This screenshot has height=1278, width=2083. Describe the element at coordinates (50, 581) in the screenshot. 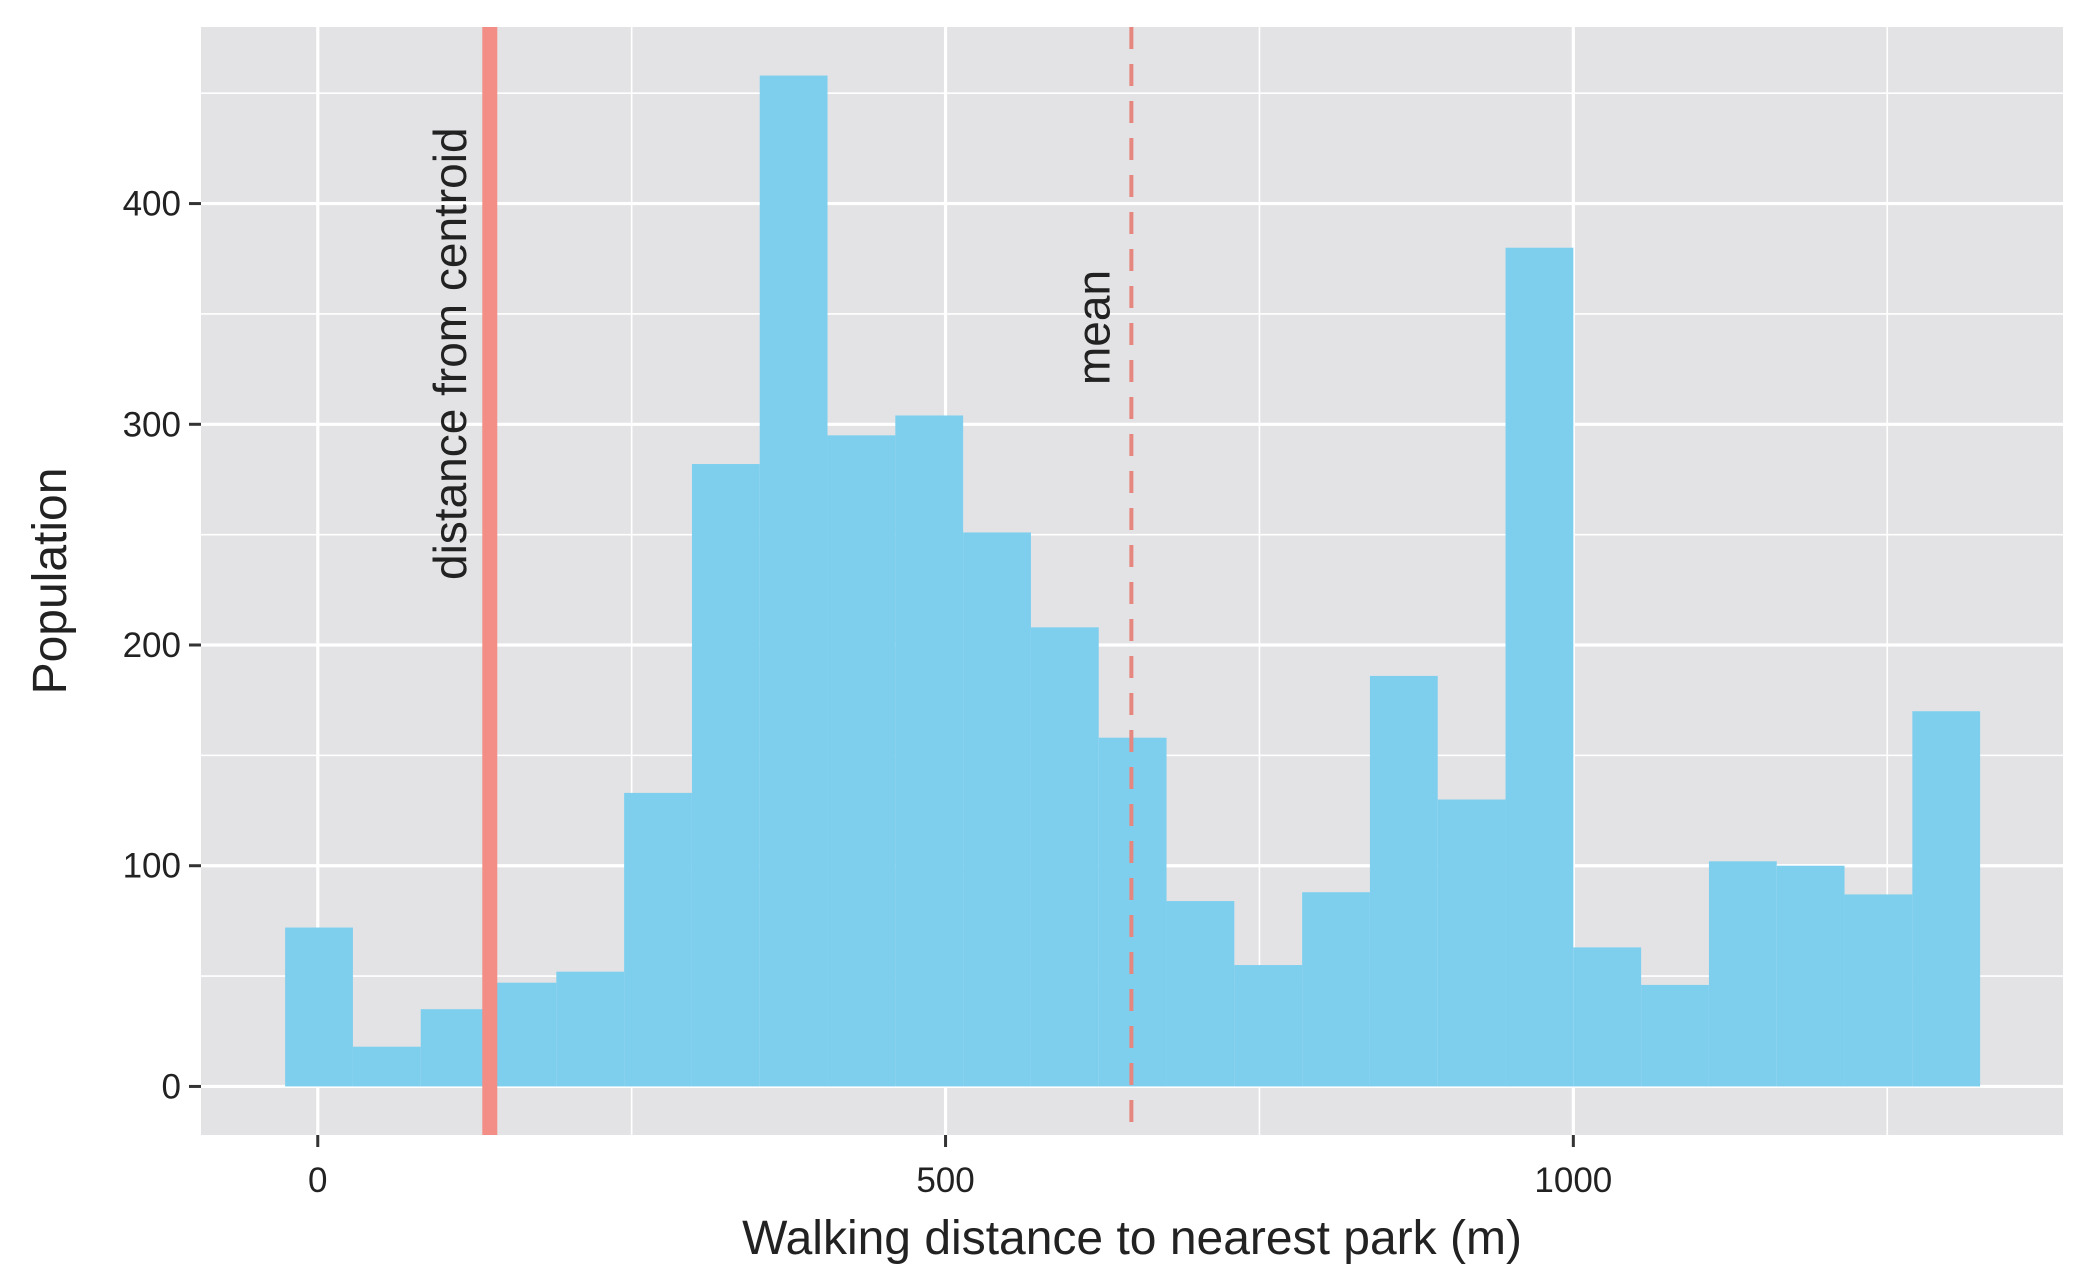

I see `y-axis-title: Population` at that location.